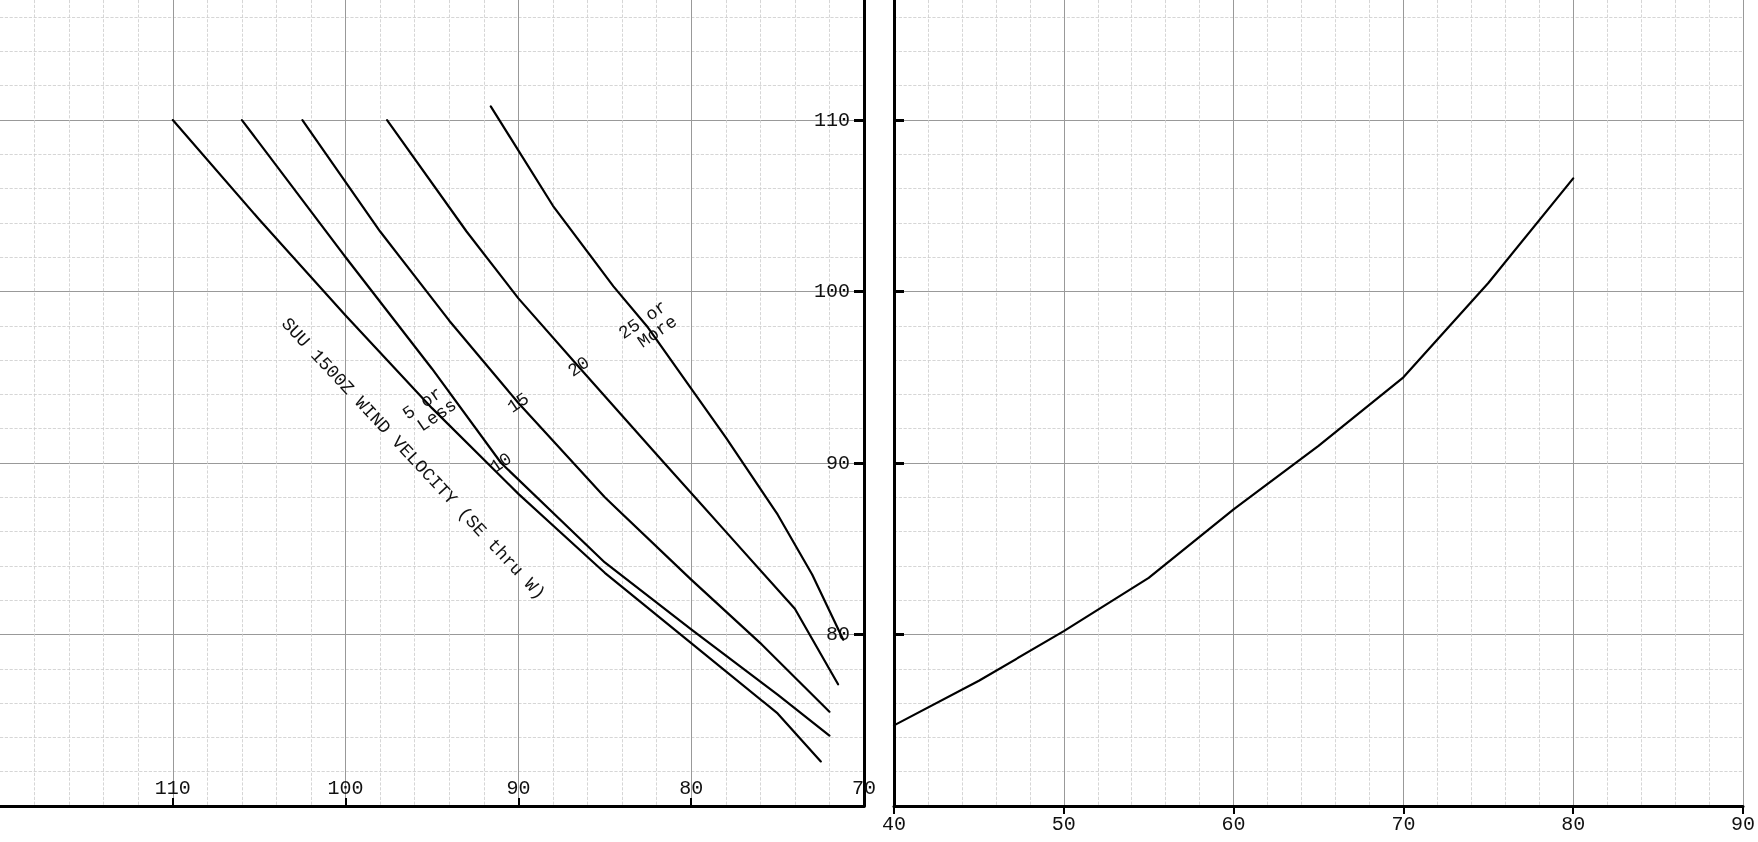 This screenshot has width=1758, height=842. What do you see at coordinates (1233, 824) in the screenshot?
I see `x-tick-label: 60` at bounding box center [1233, 824].